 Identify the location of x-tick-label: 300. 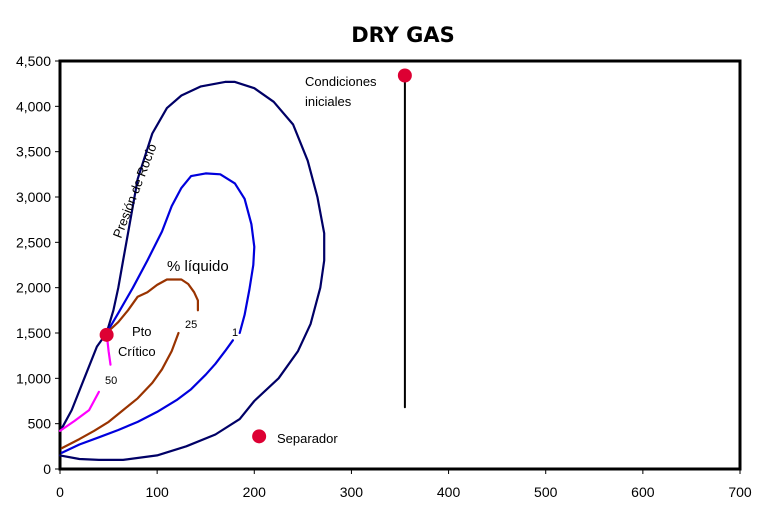
(352, 492).